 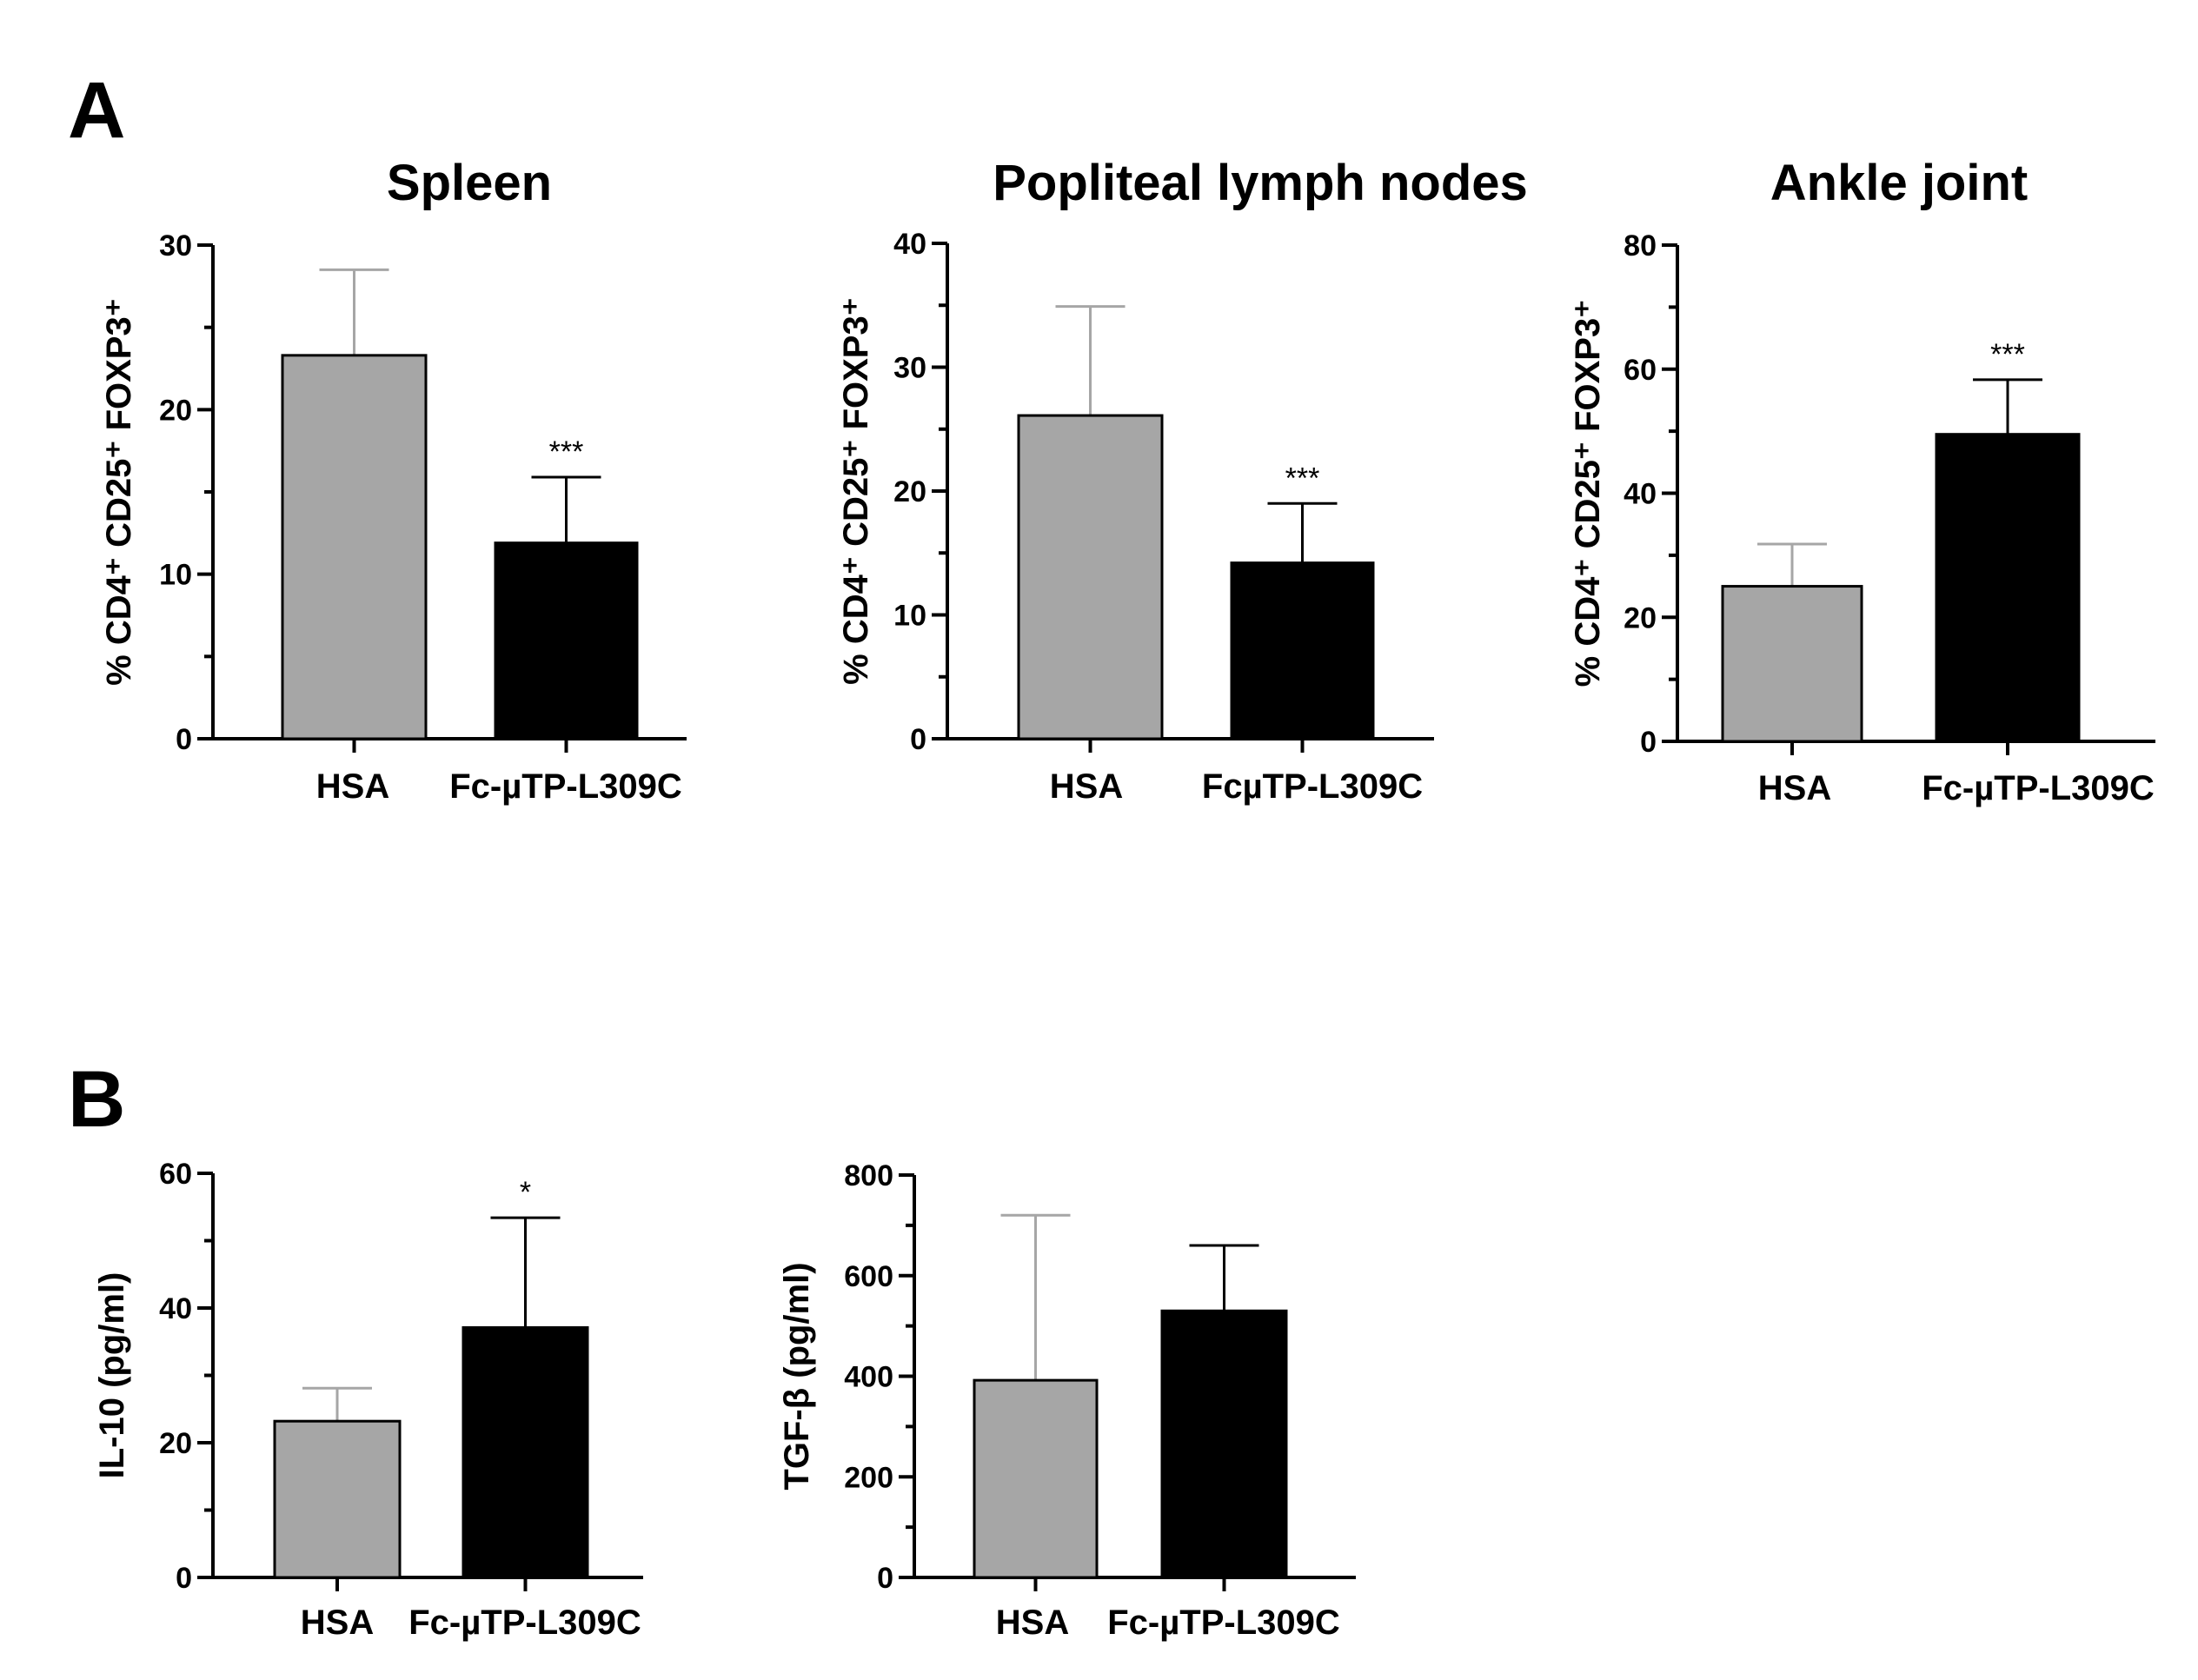 I want to click on chart-title: Ankle joint, so click(x=1899, y=183).